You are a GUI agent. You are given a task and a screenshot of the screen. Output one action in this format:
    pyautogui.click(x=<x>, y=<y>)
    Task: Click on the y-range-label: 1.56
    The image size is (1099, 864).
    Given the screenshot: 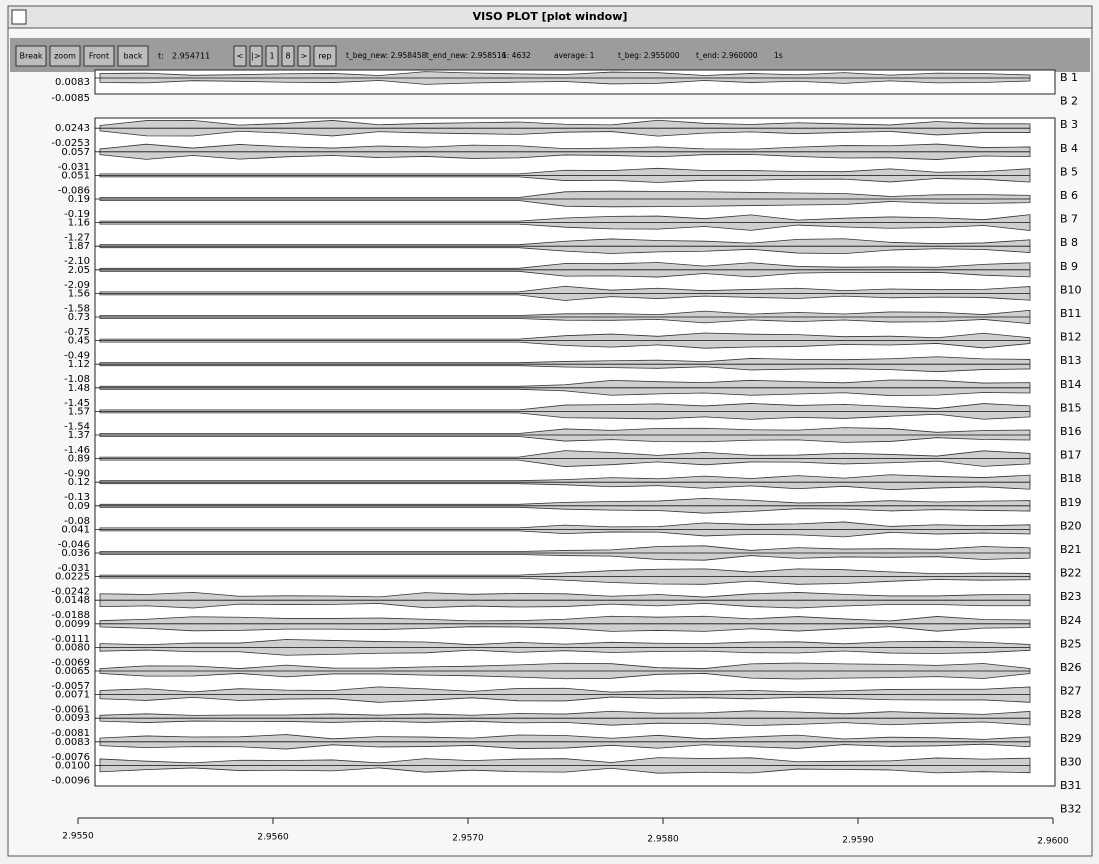 What is the action you would take?
    pyautogui.click(x=79, y=293)
    